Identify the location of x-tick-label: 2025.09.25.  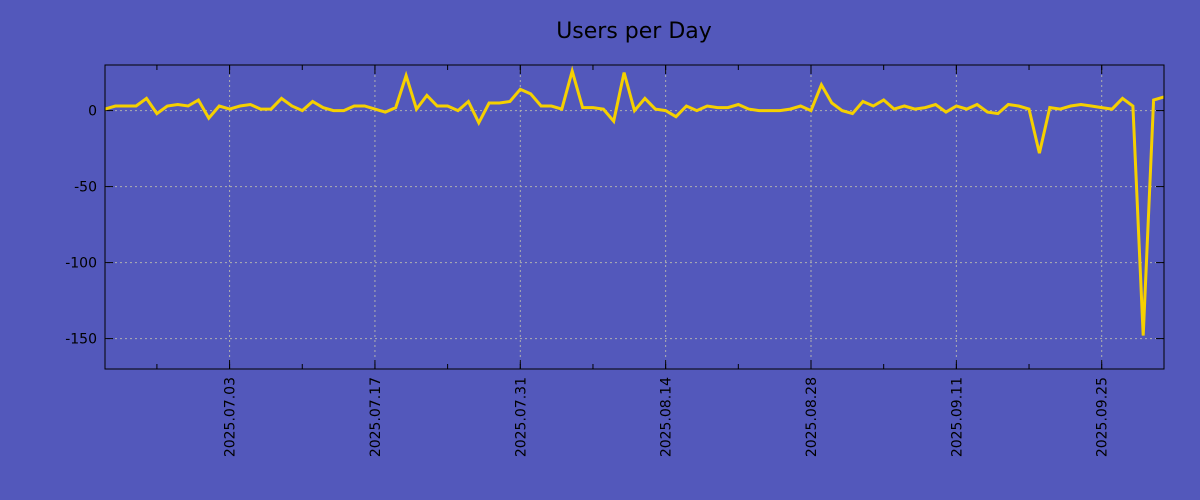
(1103, 417).